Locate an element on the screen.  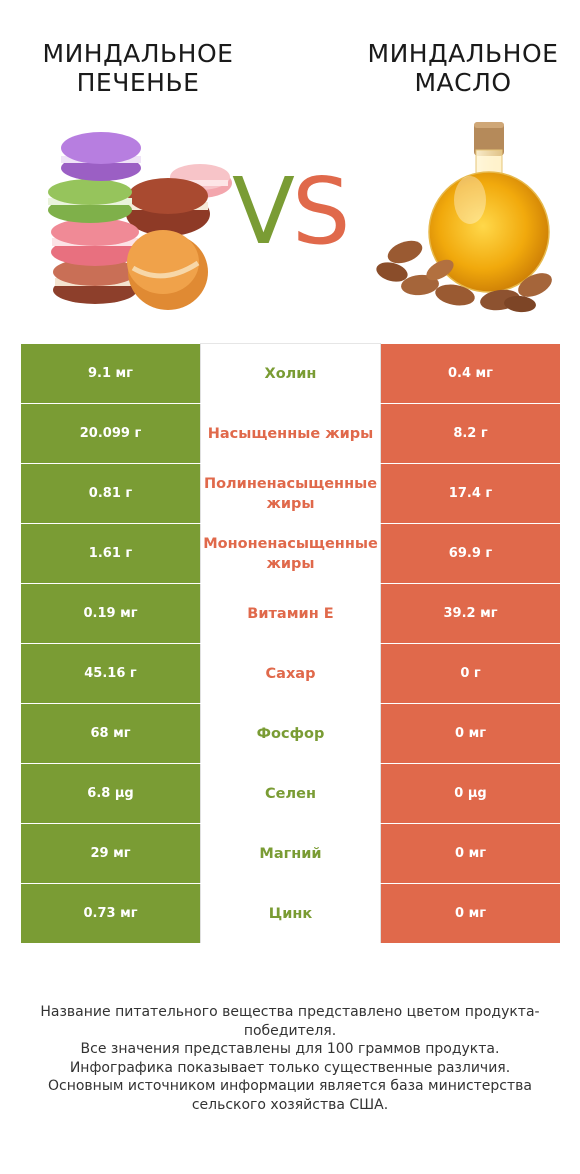
table-row: 45.16 г Сахар 0 г is located at coordinates (290, 673).